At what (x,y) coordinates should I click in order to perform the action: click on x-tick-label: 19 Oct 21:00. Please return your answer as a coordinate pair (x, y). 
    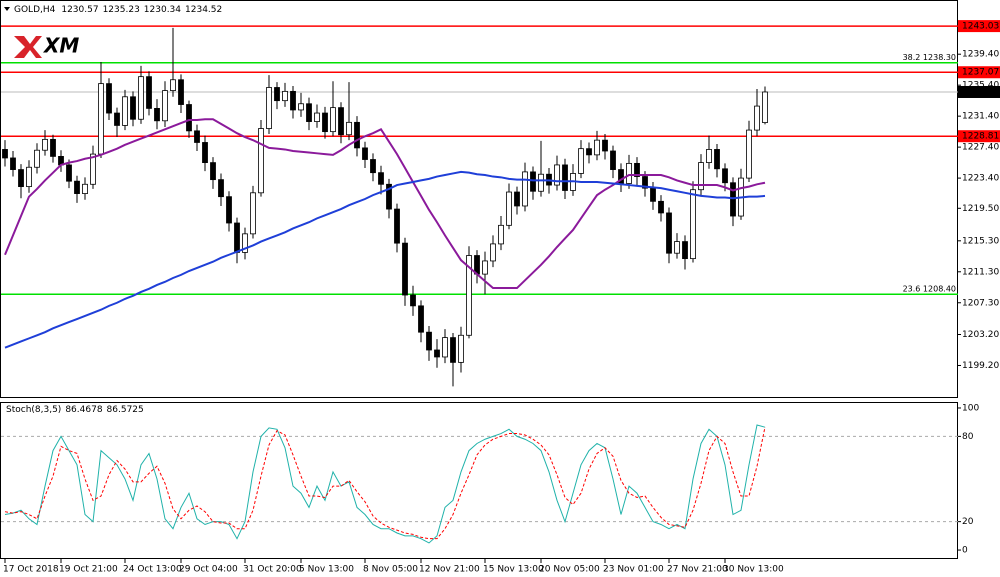
    Looking at the image, I should click on (88, 570).